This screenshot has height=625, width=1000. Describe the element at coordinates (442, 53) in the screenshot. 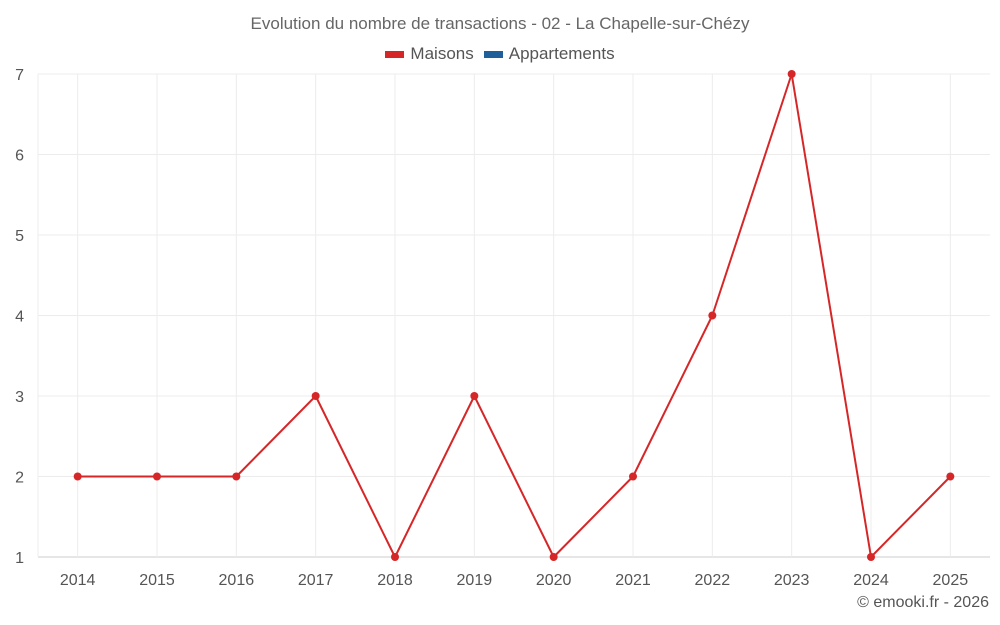

I see `legend-label-maisons: Maisons` at that location.